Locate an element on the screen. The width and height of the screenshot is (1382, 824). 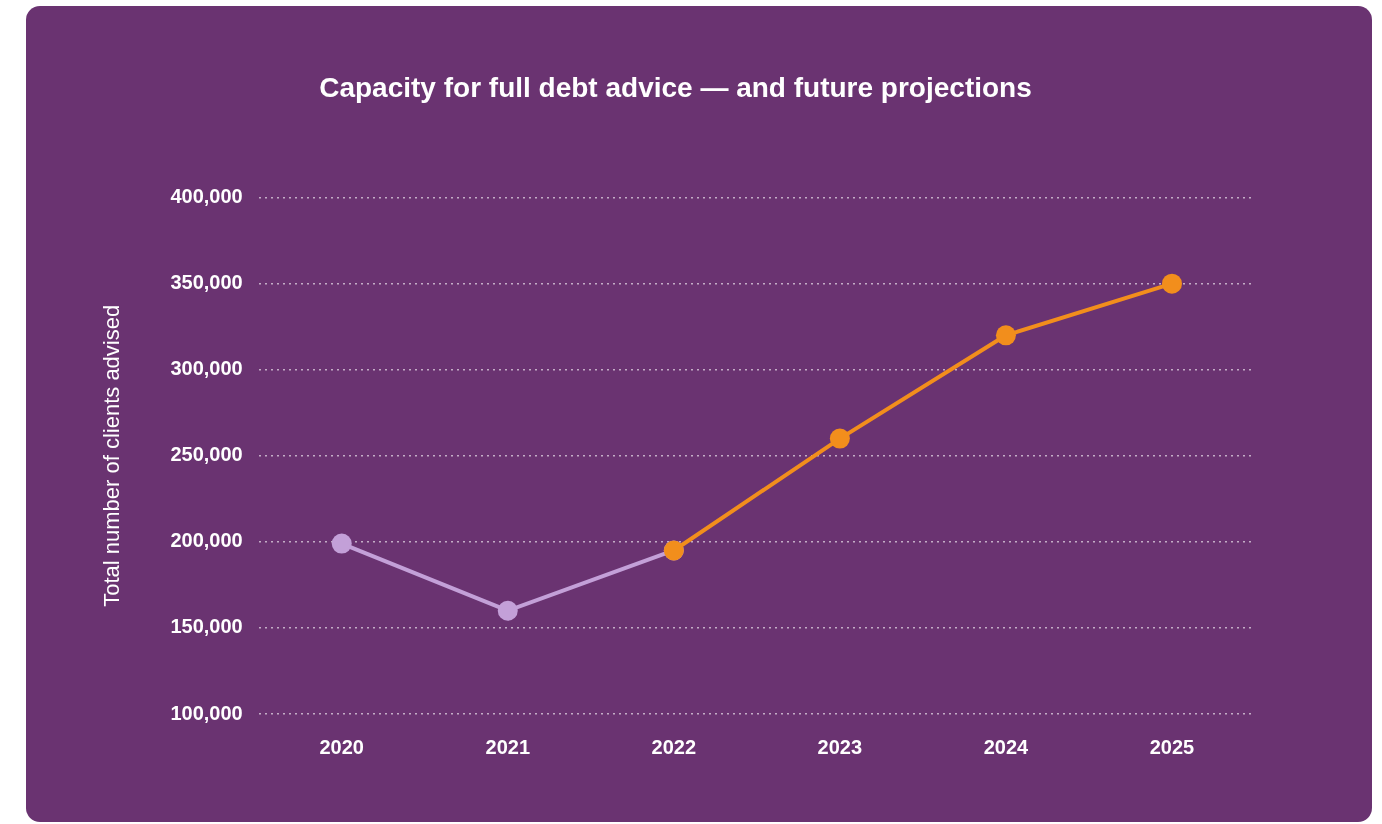
y-tick-label: 250,000 is located at coordinates (206, 454).